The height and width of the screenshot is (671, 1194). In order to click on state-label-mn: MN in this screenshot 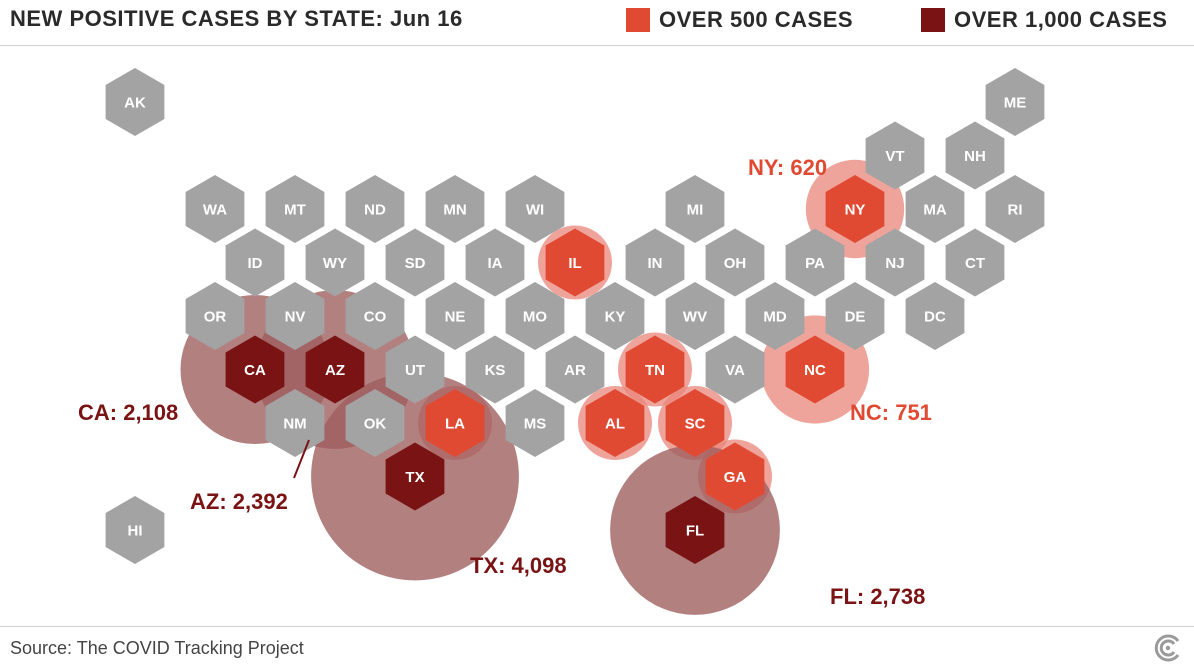, I will do `click(454, 210)`.